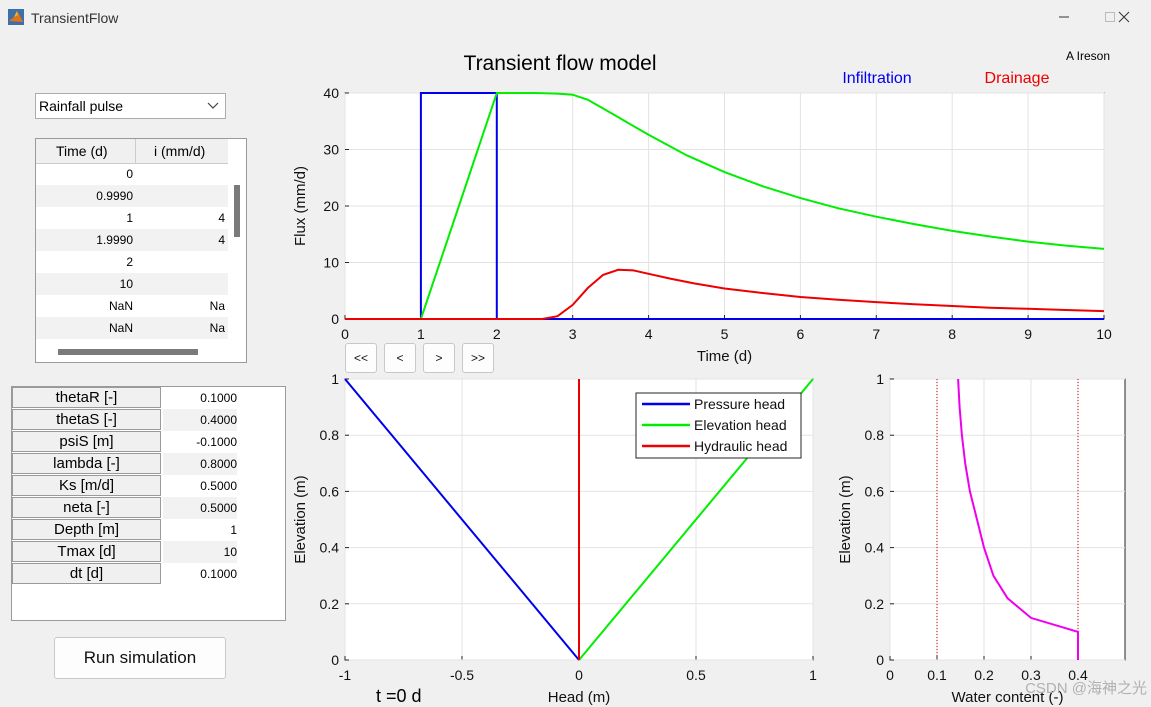  I want to click on param-row: Depth [m] 1, so click(125, 530).